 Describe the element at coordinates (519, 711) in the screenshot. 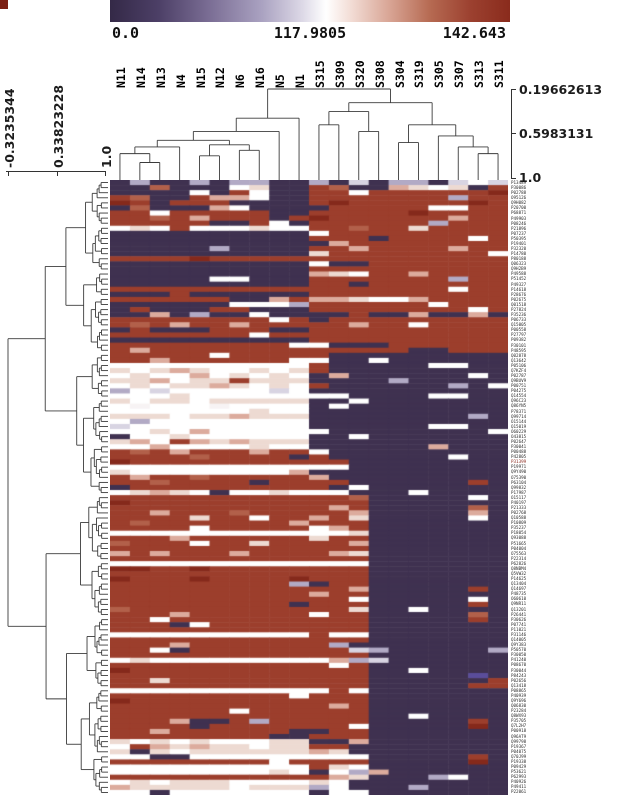

I see `row-label-P23284: P23284` at that location.